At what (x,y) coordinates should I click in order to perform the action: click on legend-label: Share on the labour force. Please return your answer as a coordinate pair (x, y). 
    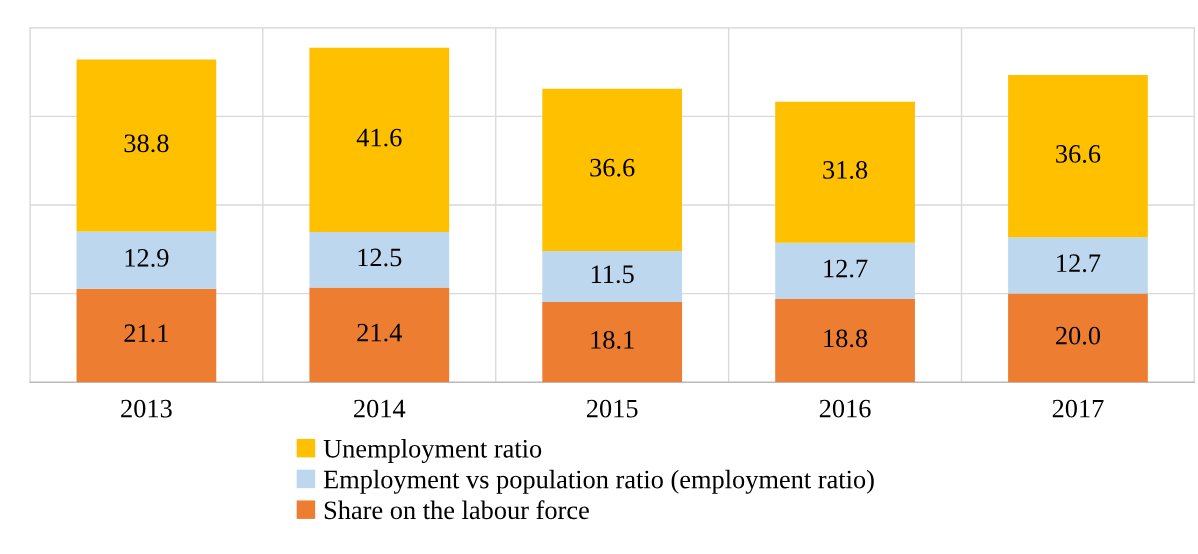
    Looking at the image, I should click on (456, 510).